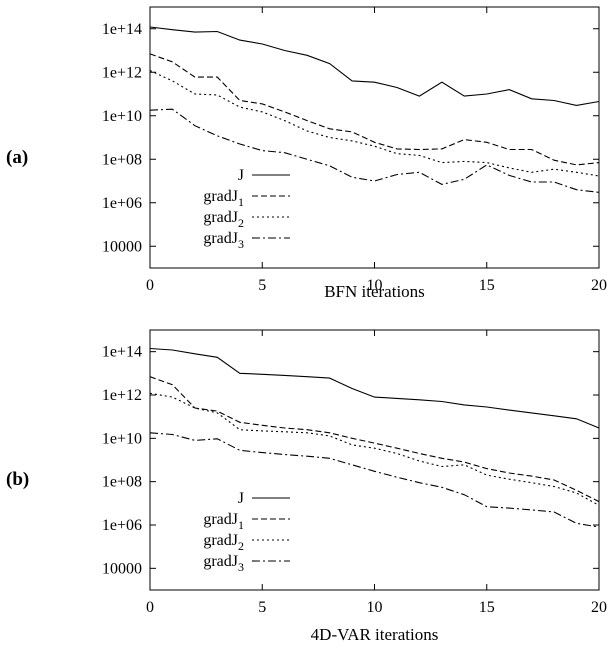 Image resolution: width=614 pixels, height=650 pixels. I want to click on x-axis-label: BFN iterations, so click(374, 291).